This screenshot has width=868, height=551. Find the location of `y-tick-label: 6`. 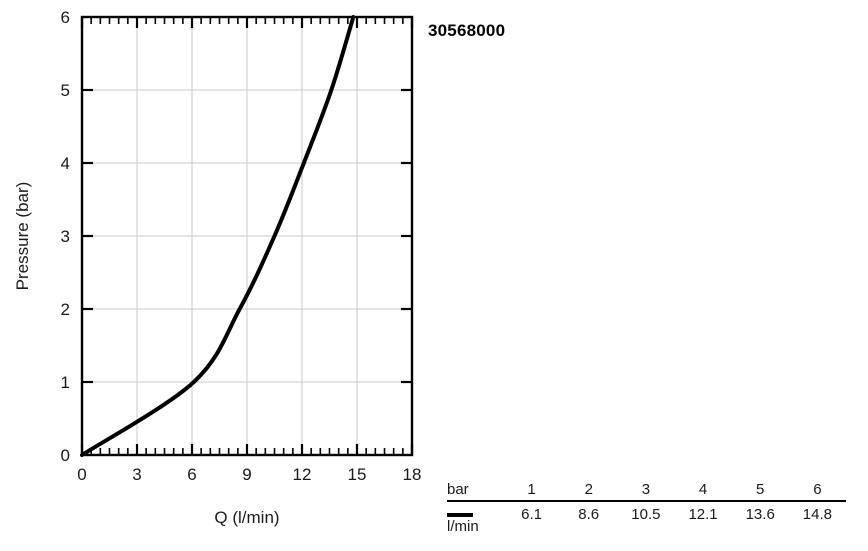

y-tick-label: 6 is located at coordinates (65, 17).